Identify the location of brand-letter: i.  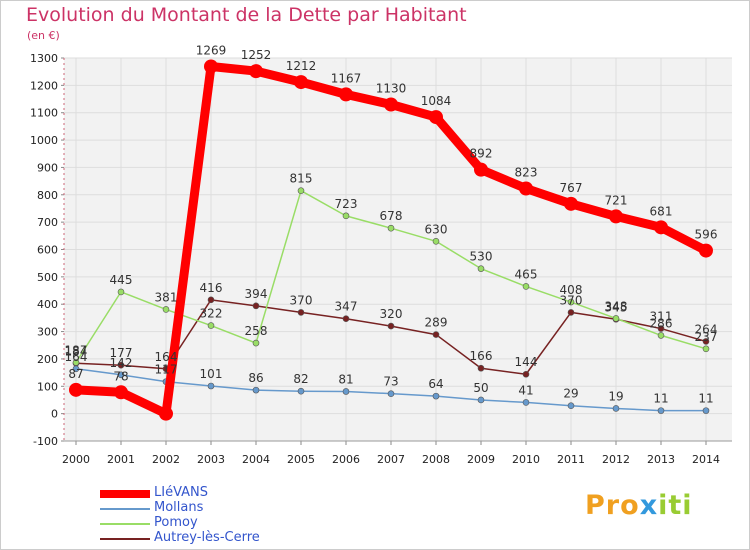
(663, 505).